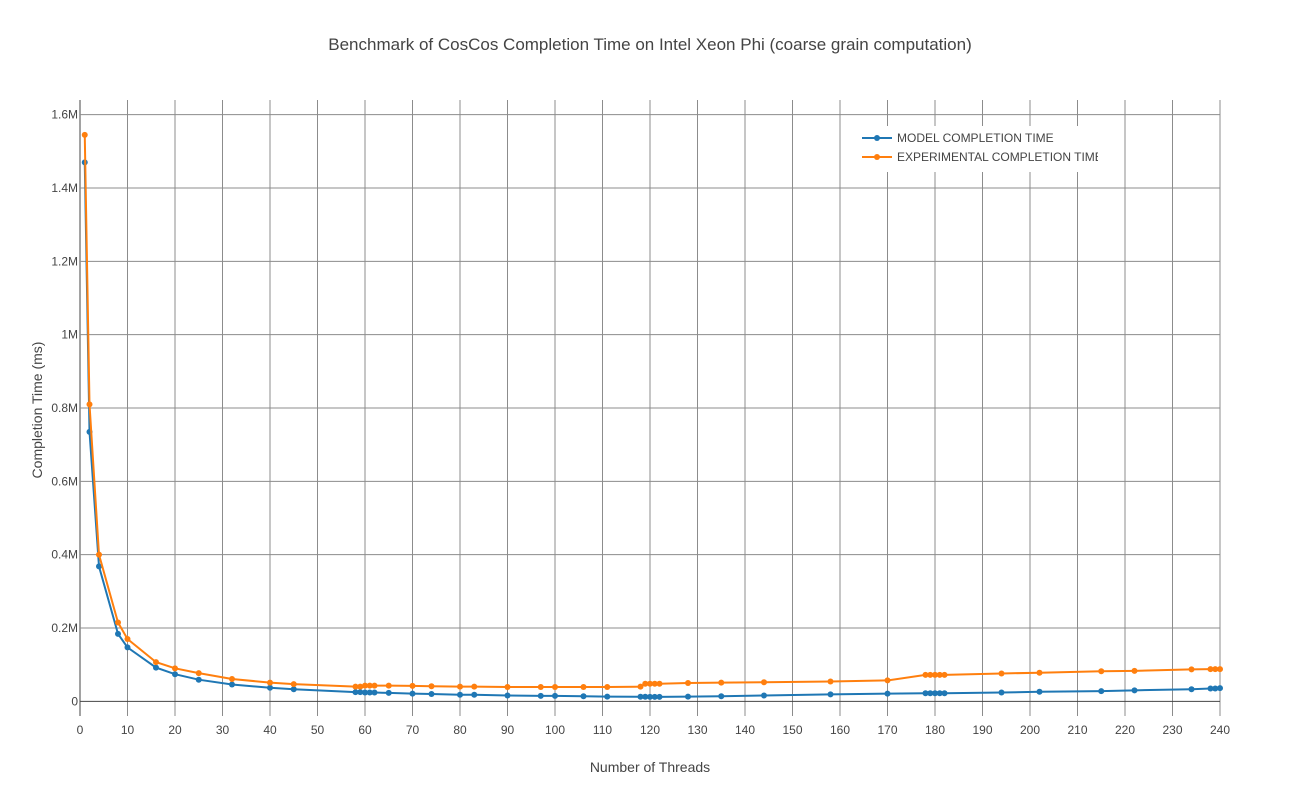 This screenshot has width=1300, height=800. I want to click on x-tick-label: 140, so click(745, 730).